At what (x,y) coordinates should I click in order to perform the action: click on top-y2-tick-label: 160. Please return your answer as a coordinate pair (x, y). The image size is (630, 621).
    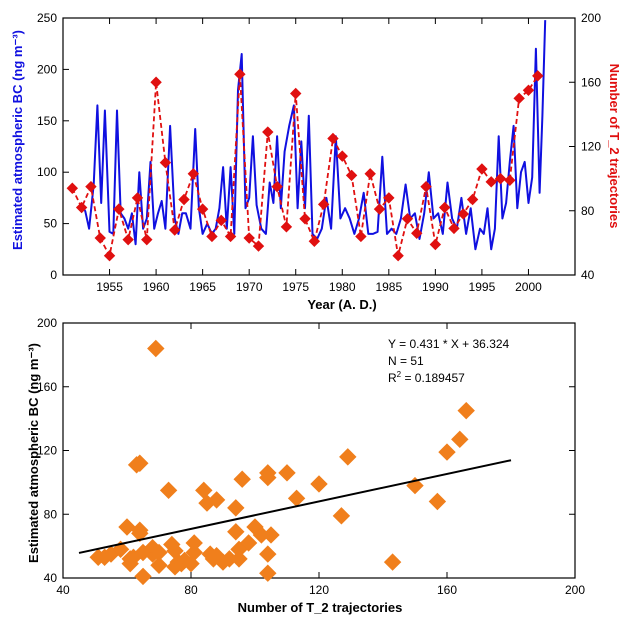
    Looking at the image, I should click on (591, 82).